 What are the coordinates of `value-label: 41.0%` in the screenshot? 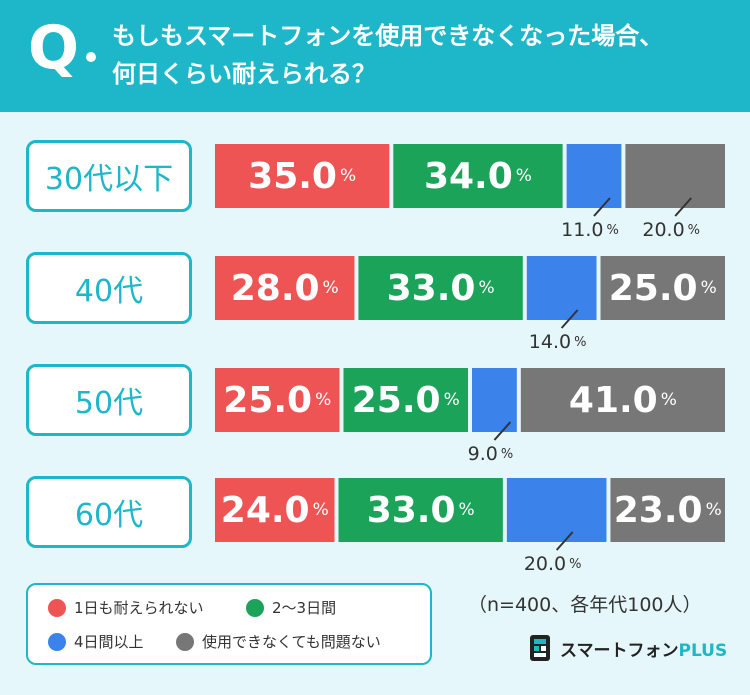 It's located at (623, 400).